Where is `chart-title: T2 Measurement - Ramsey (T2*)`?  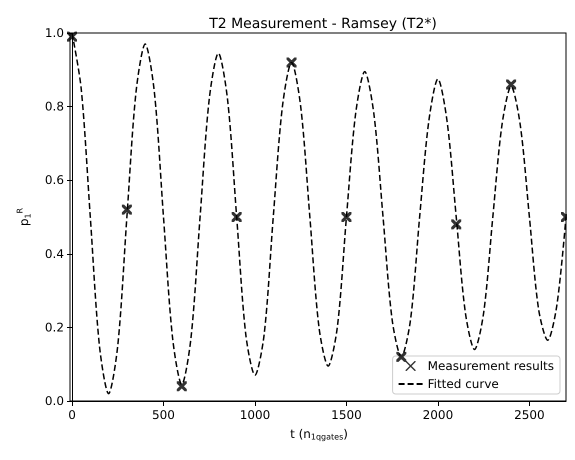 chart-title: T2 Measurement - Ramsey (T2*) is located at coordinates (322, 24).